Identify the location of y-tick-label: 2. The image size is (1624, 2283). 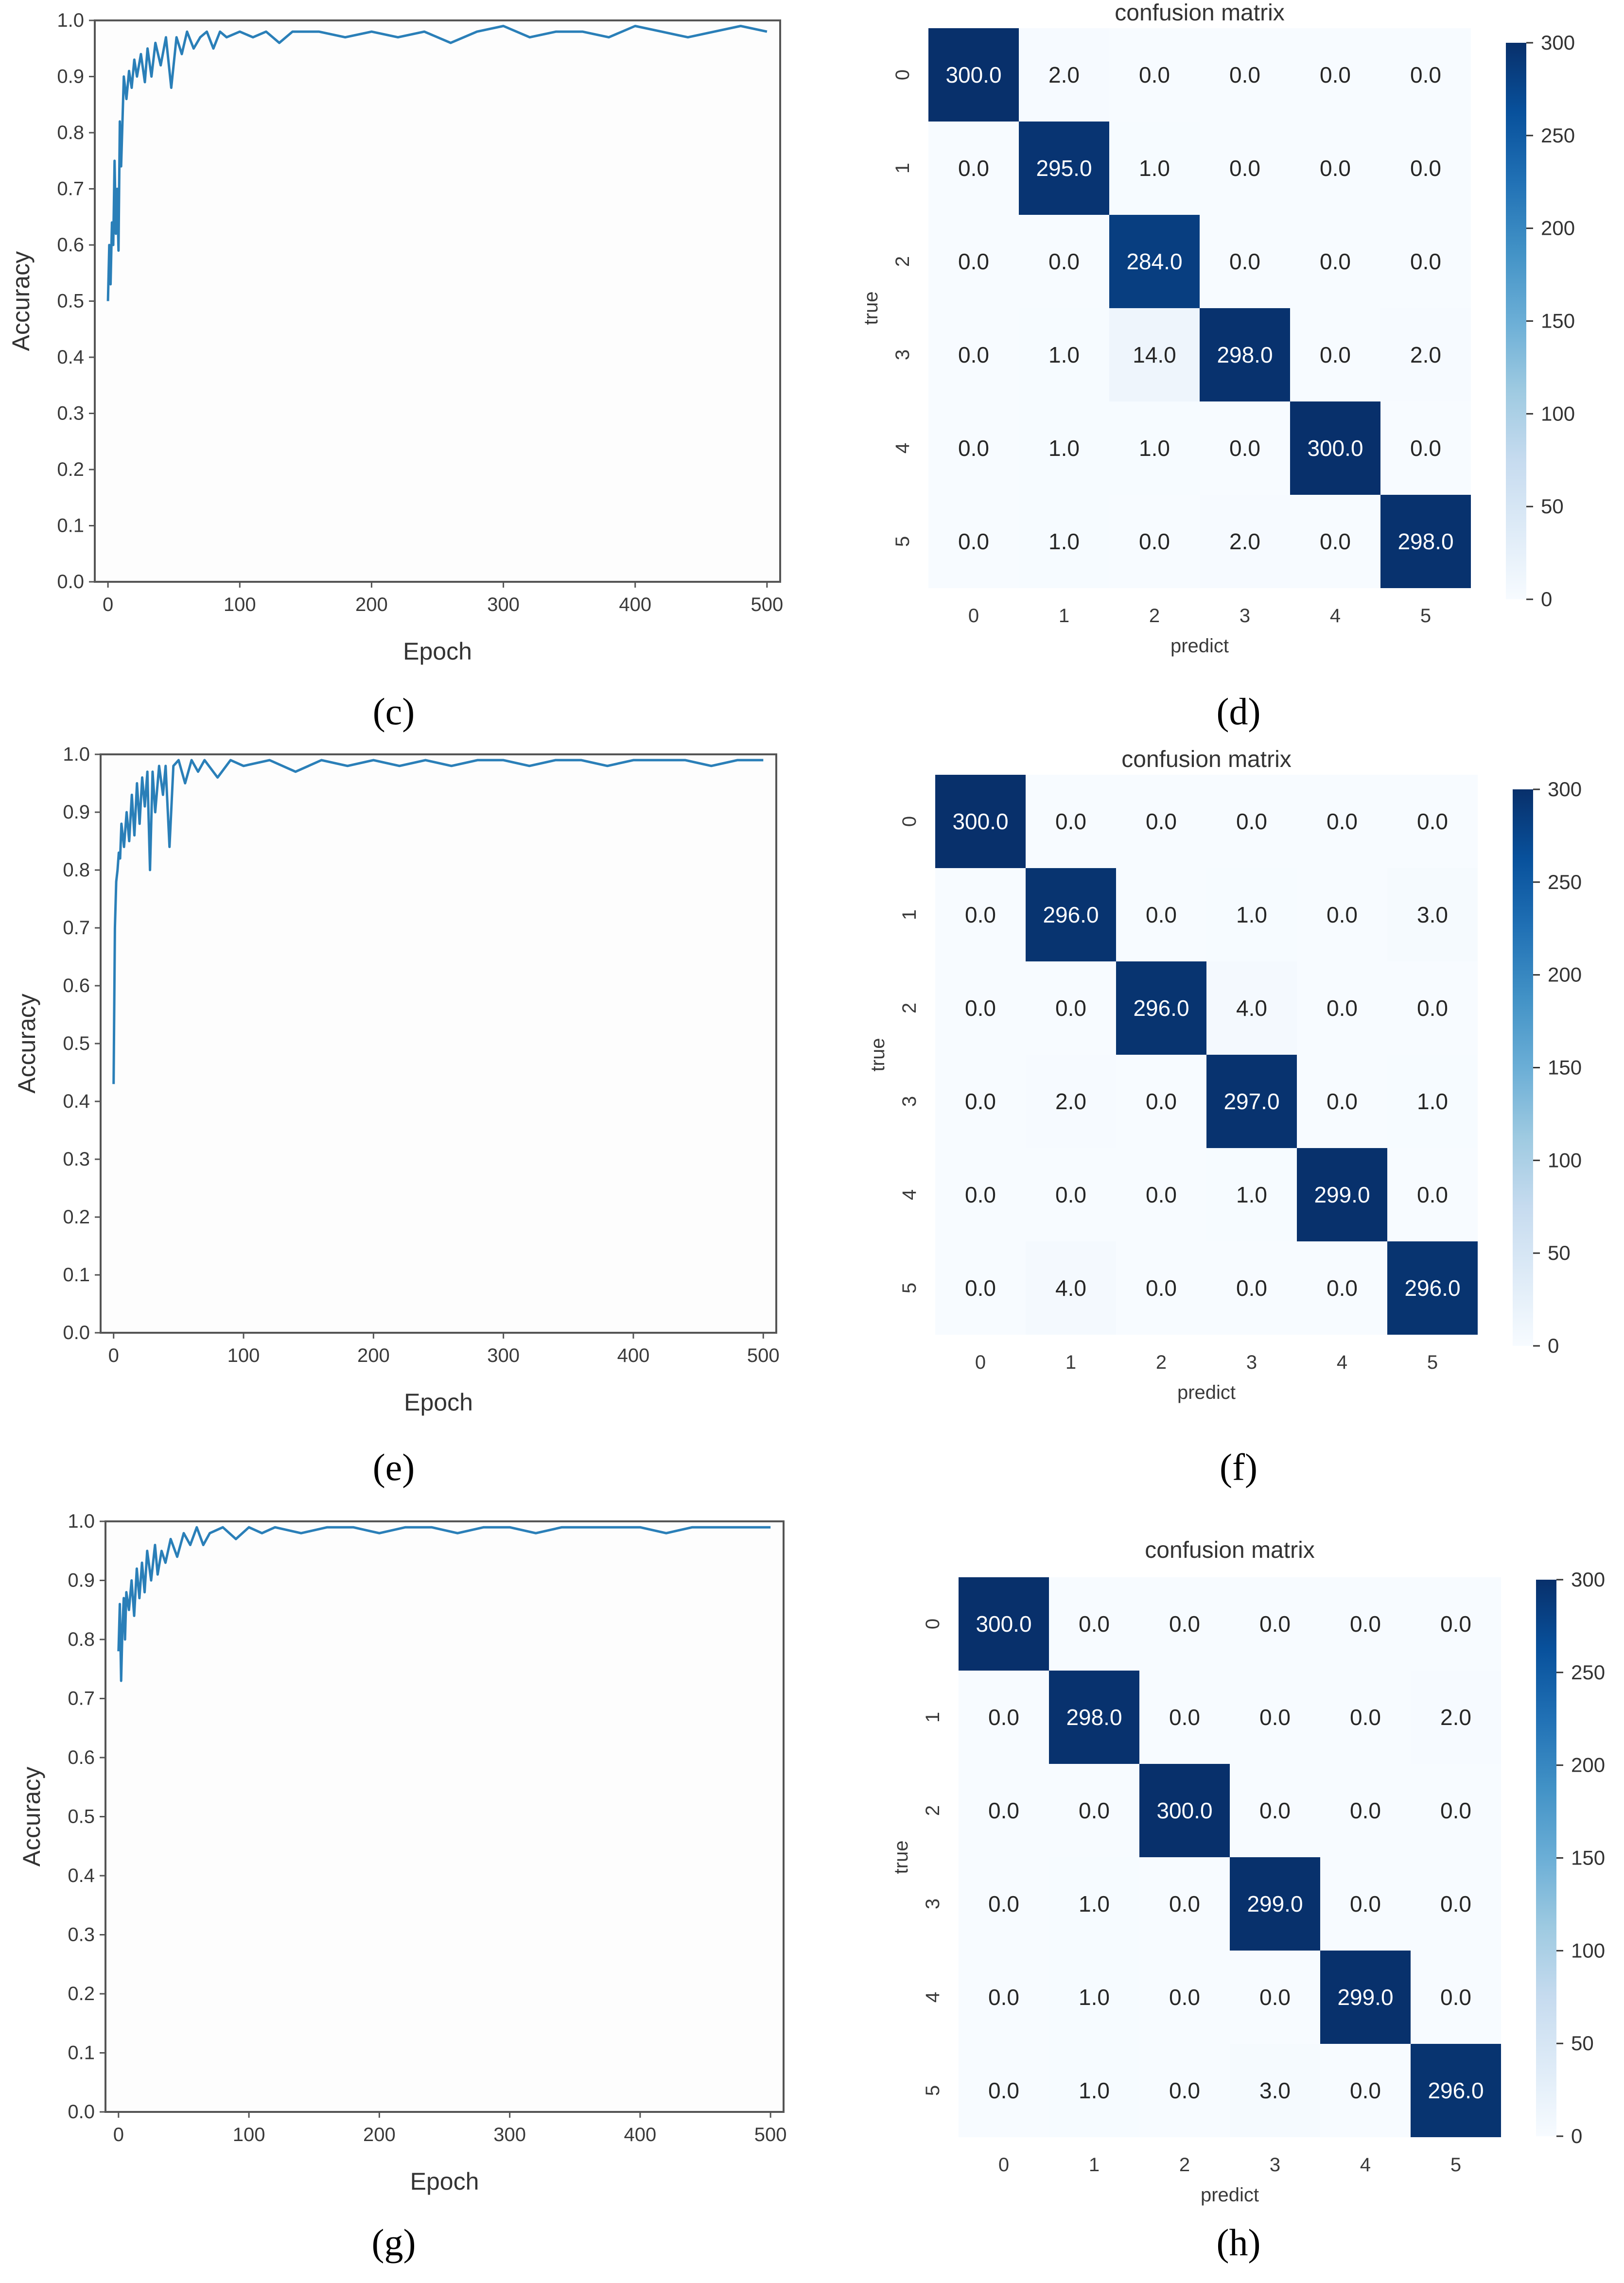
(932, 1810).